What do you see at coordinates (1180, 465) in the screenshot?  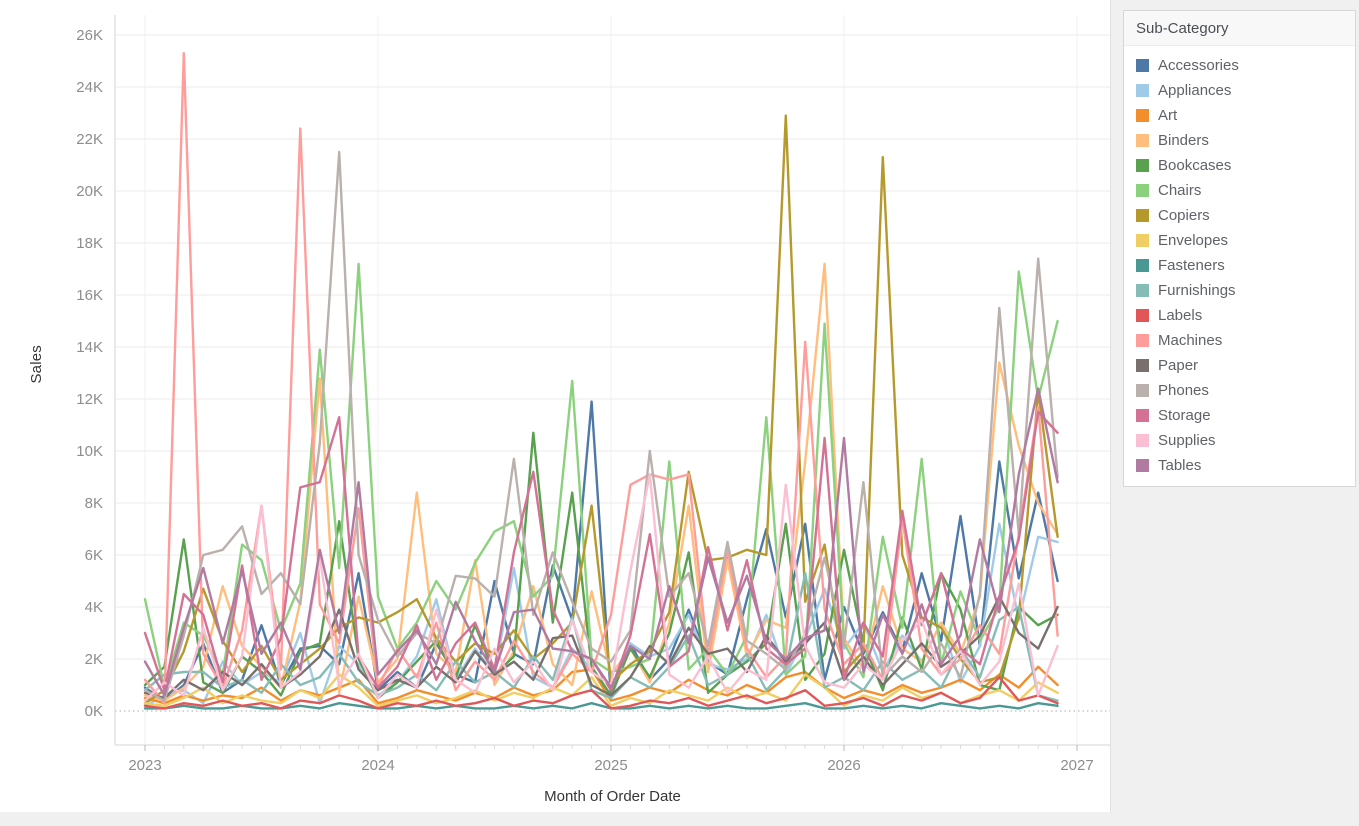 I see `legend-item-label: Tables` at bounding box center [1180, 465].